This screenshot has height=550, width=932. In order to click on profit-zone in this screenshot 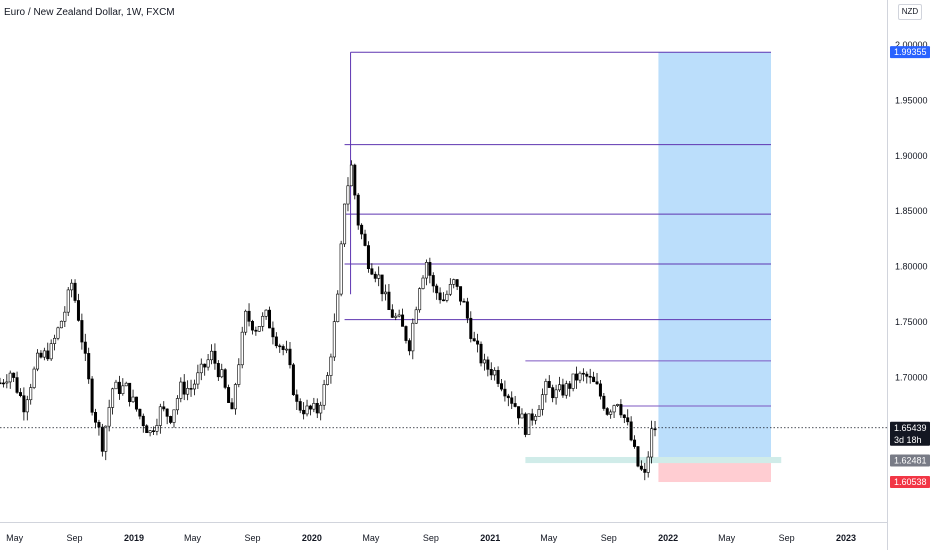, I will do `click(715, 256)`.